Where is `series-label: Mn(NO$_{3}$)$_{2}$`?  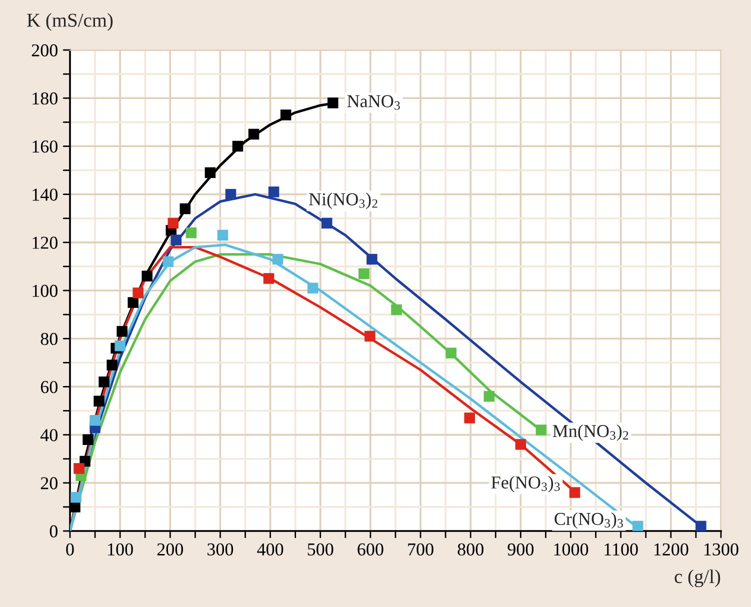 series-label: Mn(NO$_{3}$)$_{2}$ is located at coordinates (590, 432).